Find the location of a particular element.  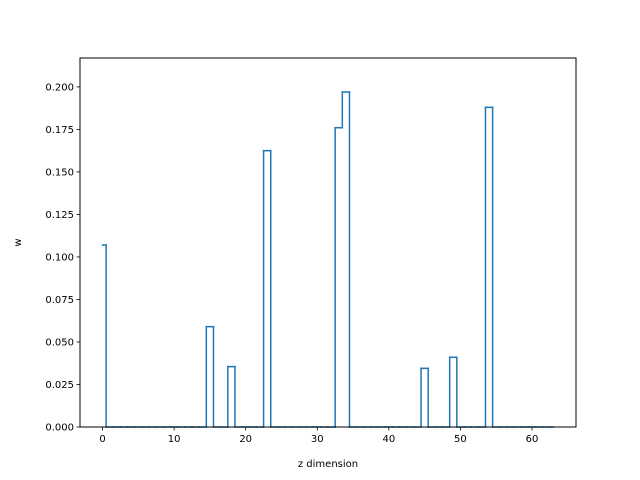

x-tick-label: 10 is located at coordinates (174, 439).